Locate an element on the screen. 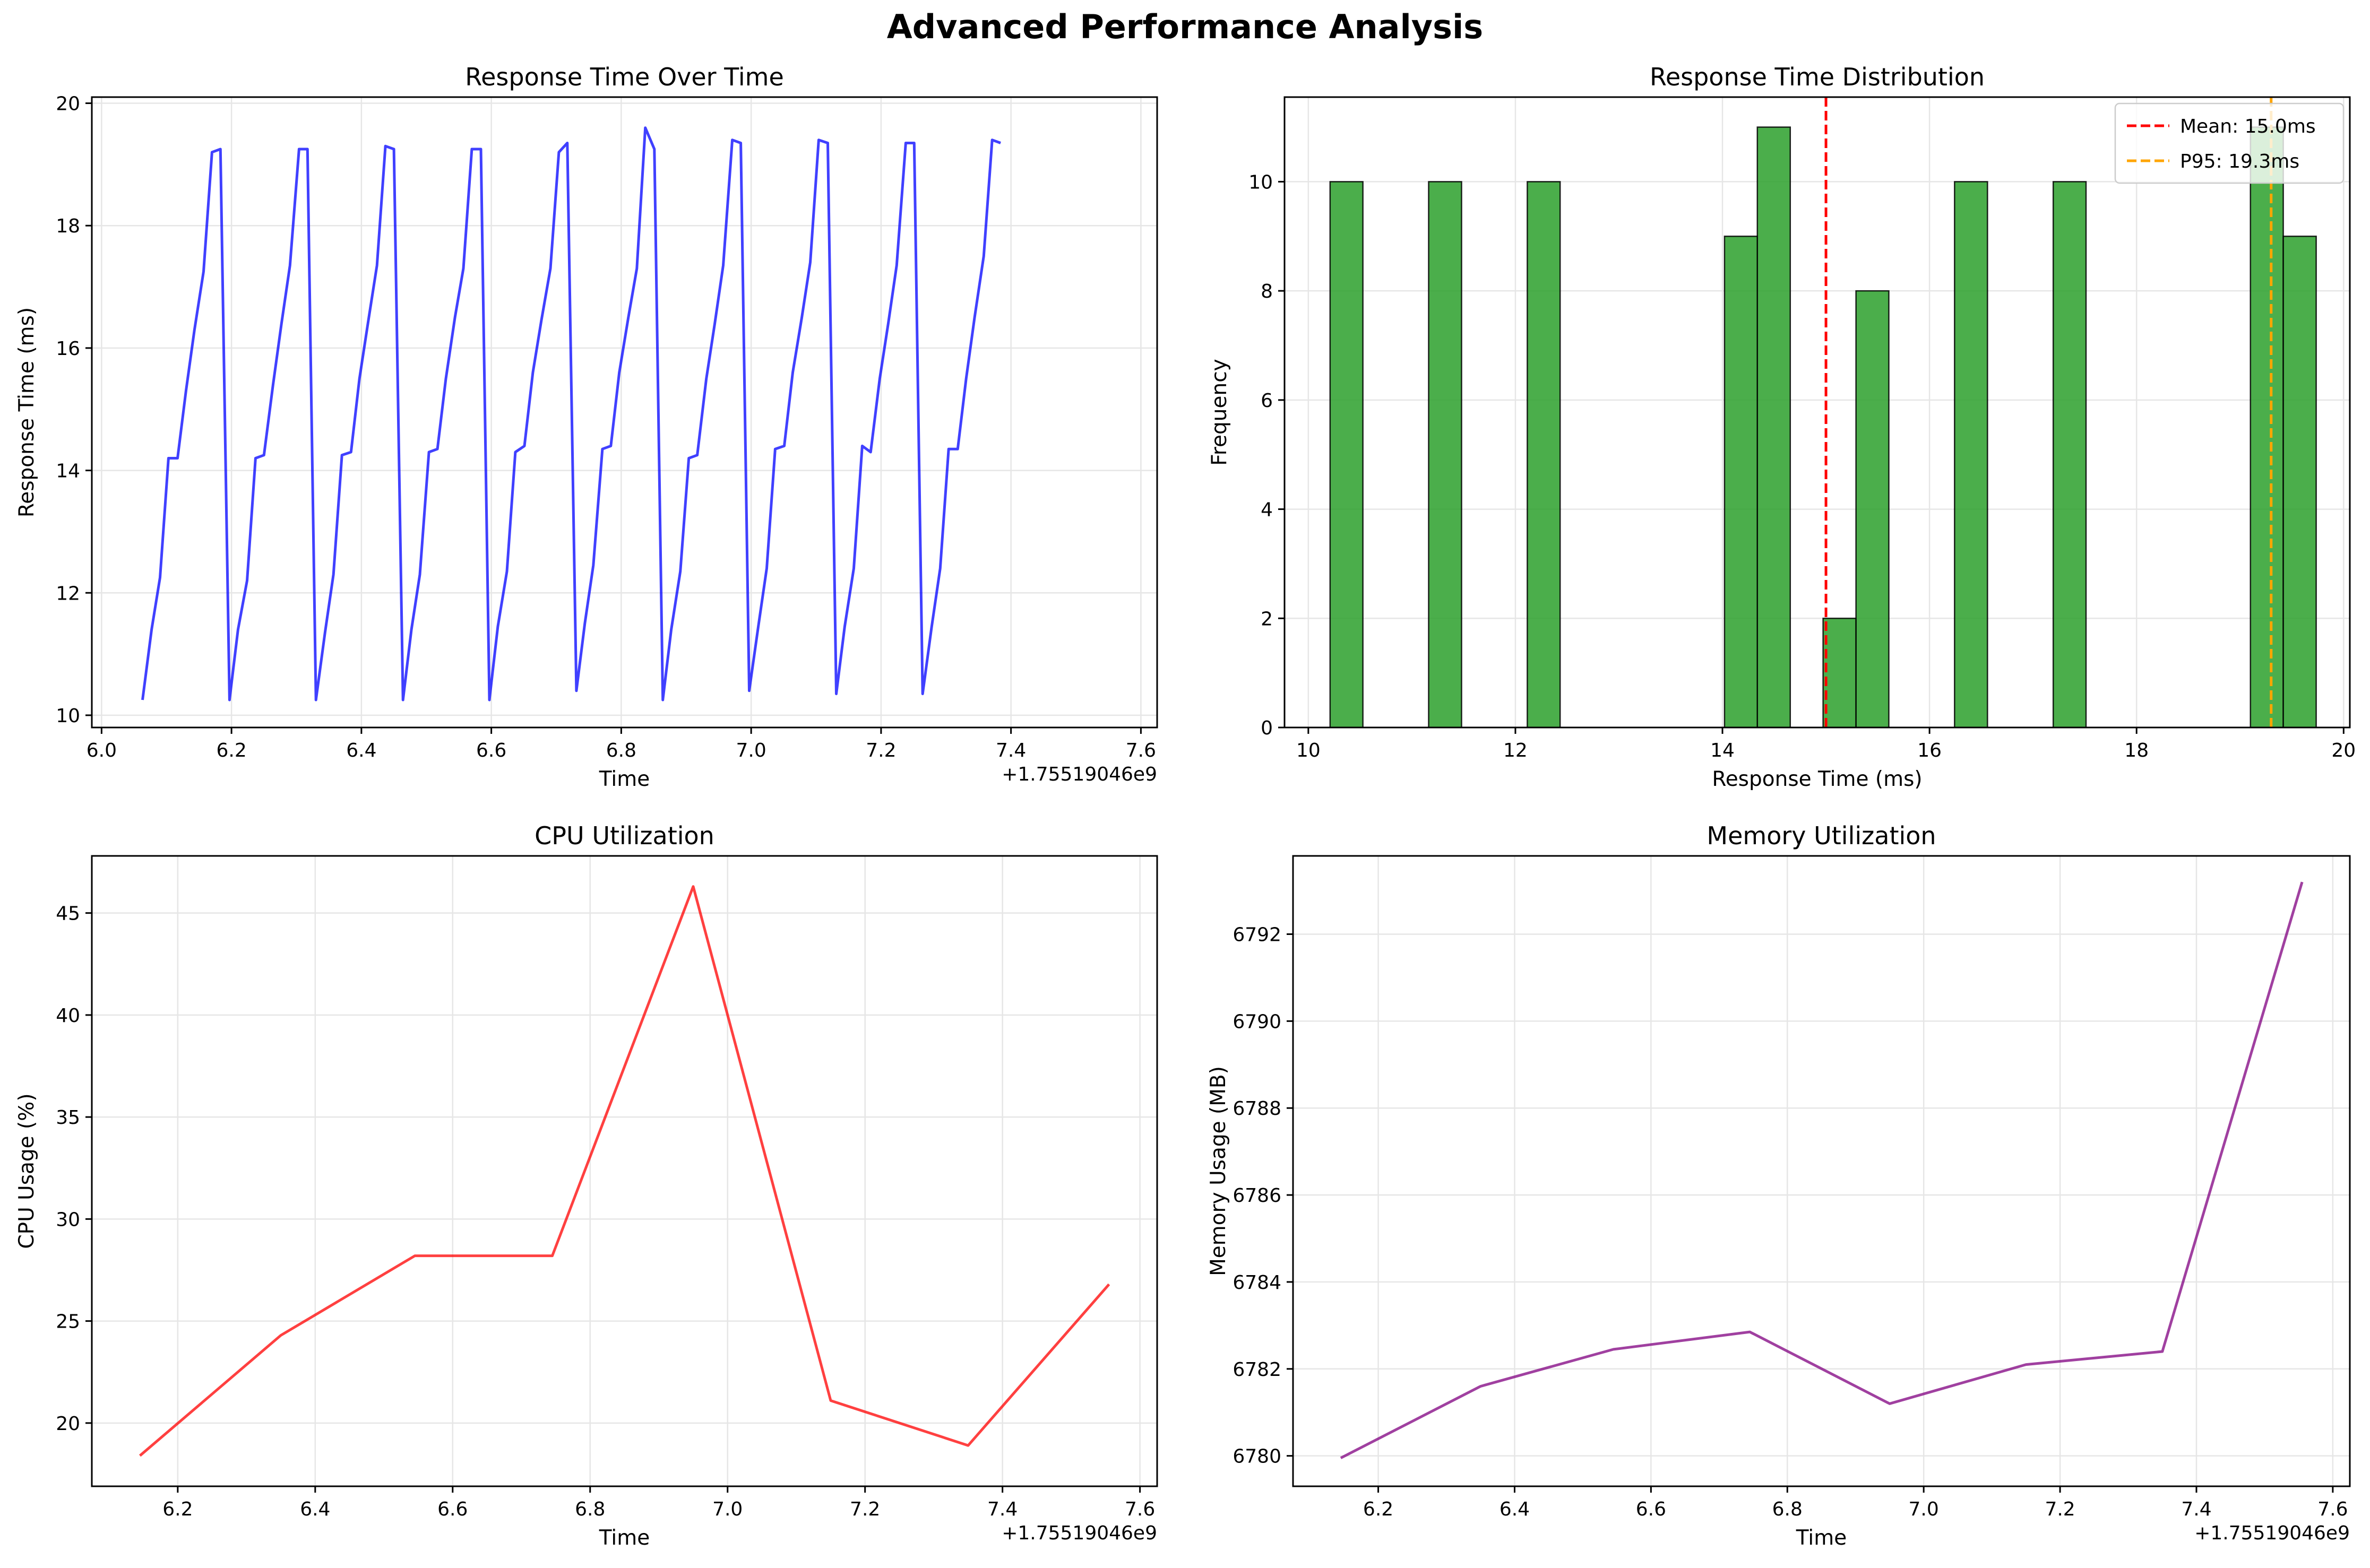  y-tick-label: 25 is located at coordinates (68, 1322).